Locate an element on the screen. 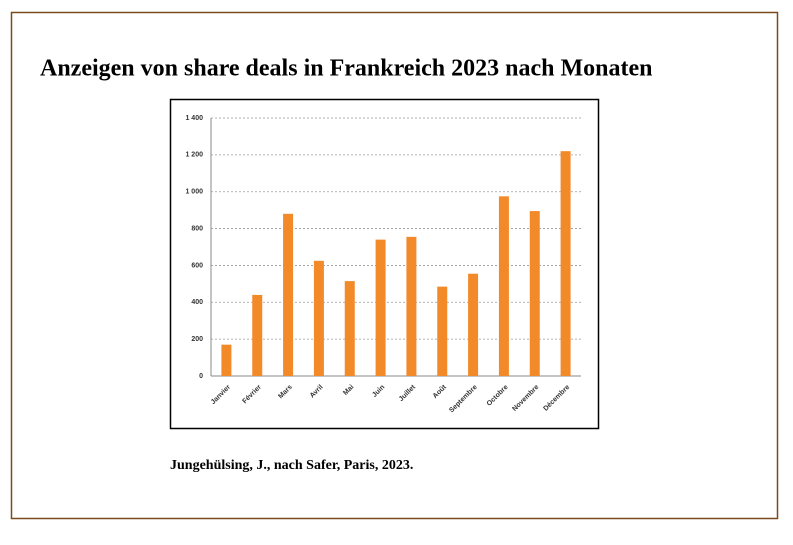 The height and width of the screenshot is (545, 793). y-tick-label: 200 is located at coordinates (197, 339).